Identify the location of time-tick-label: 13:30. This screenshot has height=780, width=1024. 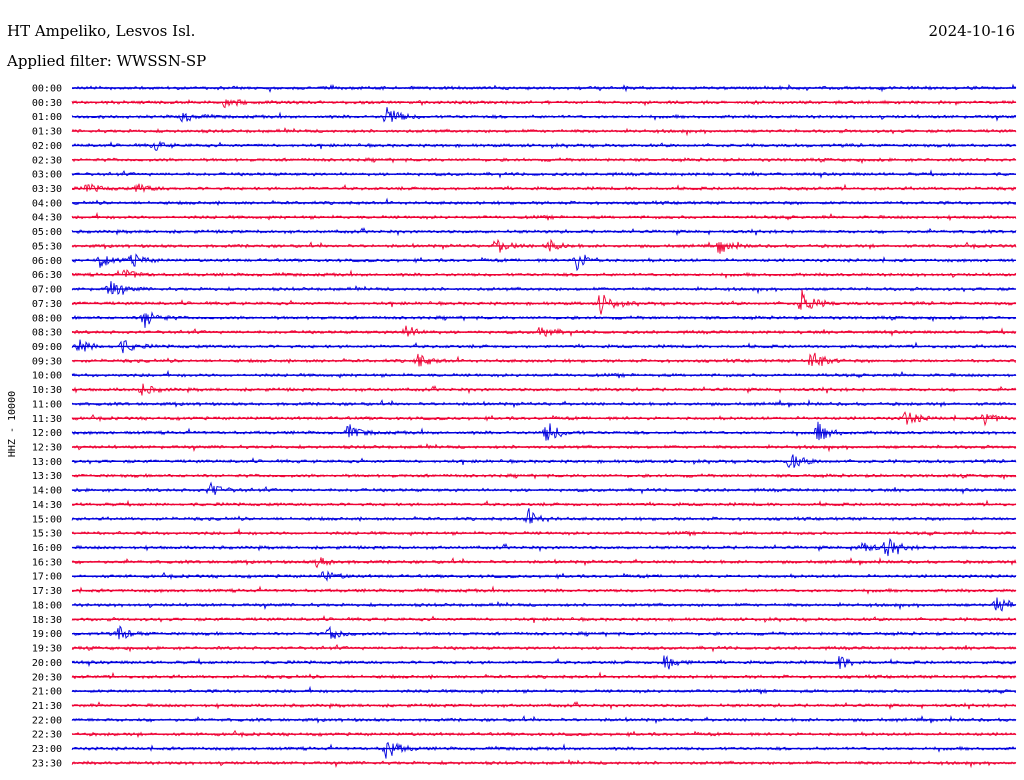
(47, 476).